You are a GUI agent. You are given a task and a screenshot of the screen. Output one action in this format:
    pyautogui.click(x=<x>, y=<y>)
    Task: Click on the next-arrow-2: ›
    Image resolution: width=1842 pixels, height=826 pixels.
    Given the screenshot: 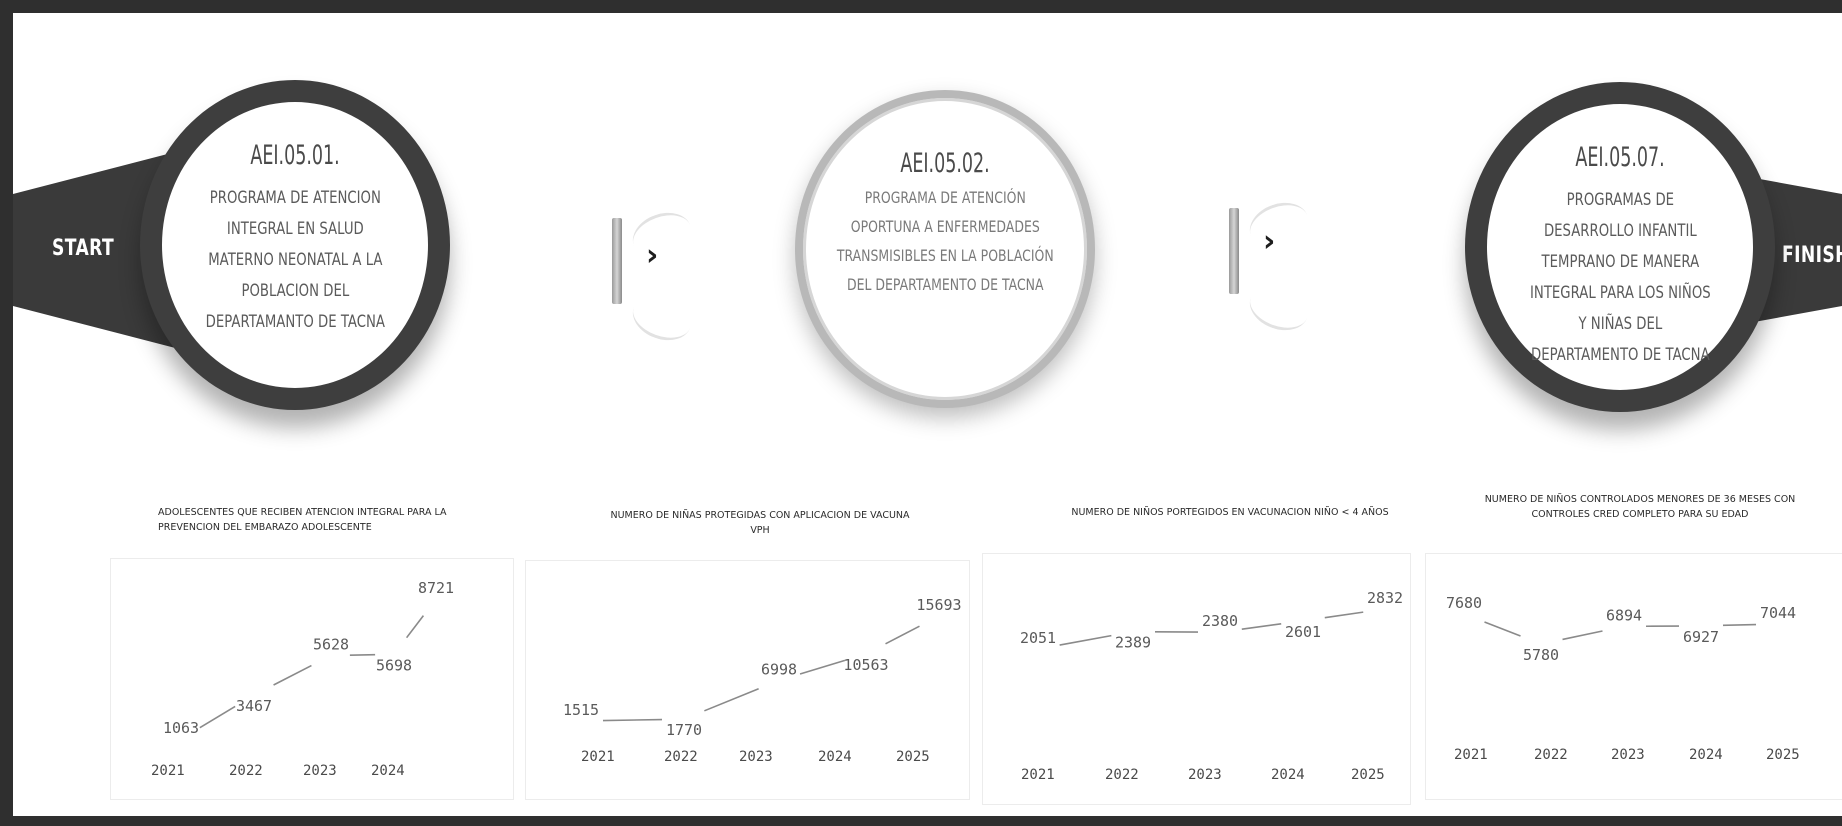 What is the action you would take?
    pyautogui.click(x=1272, y=264)
    